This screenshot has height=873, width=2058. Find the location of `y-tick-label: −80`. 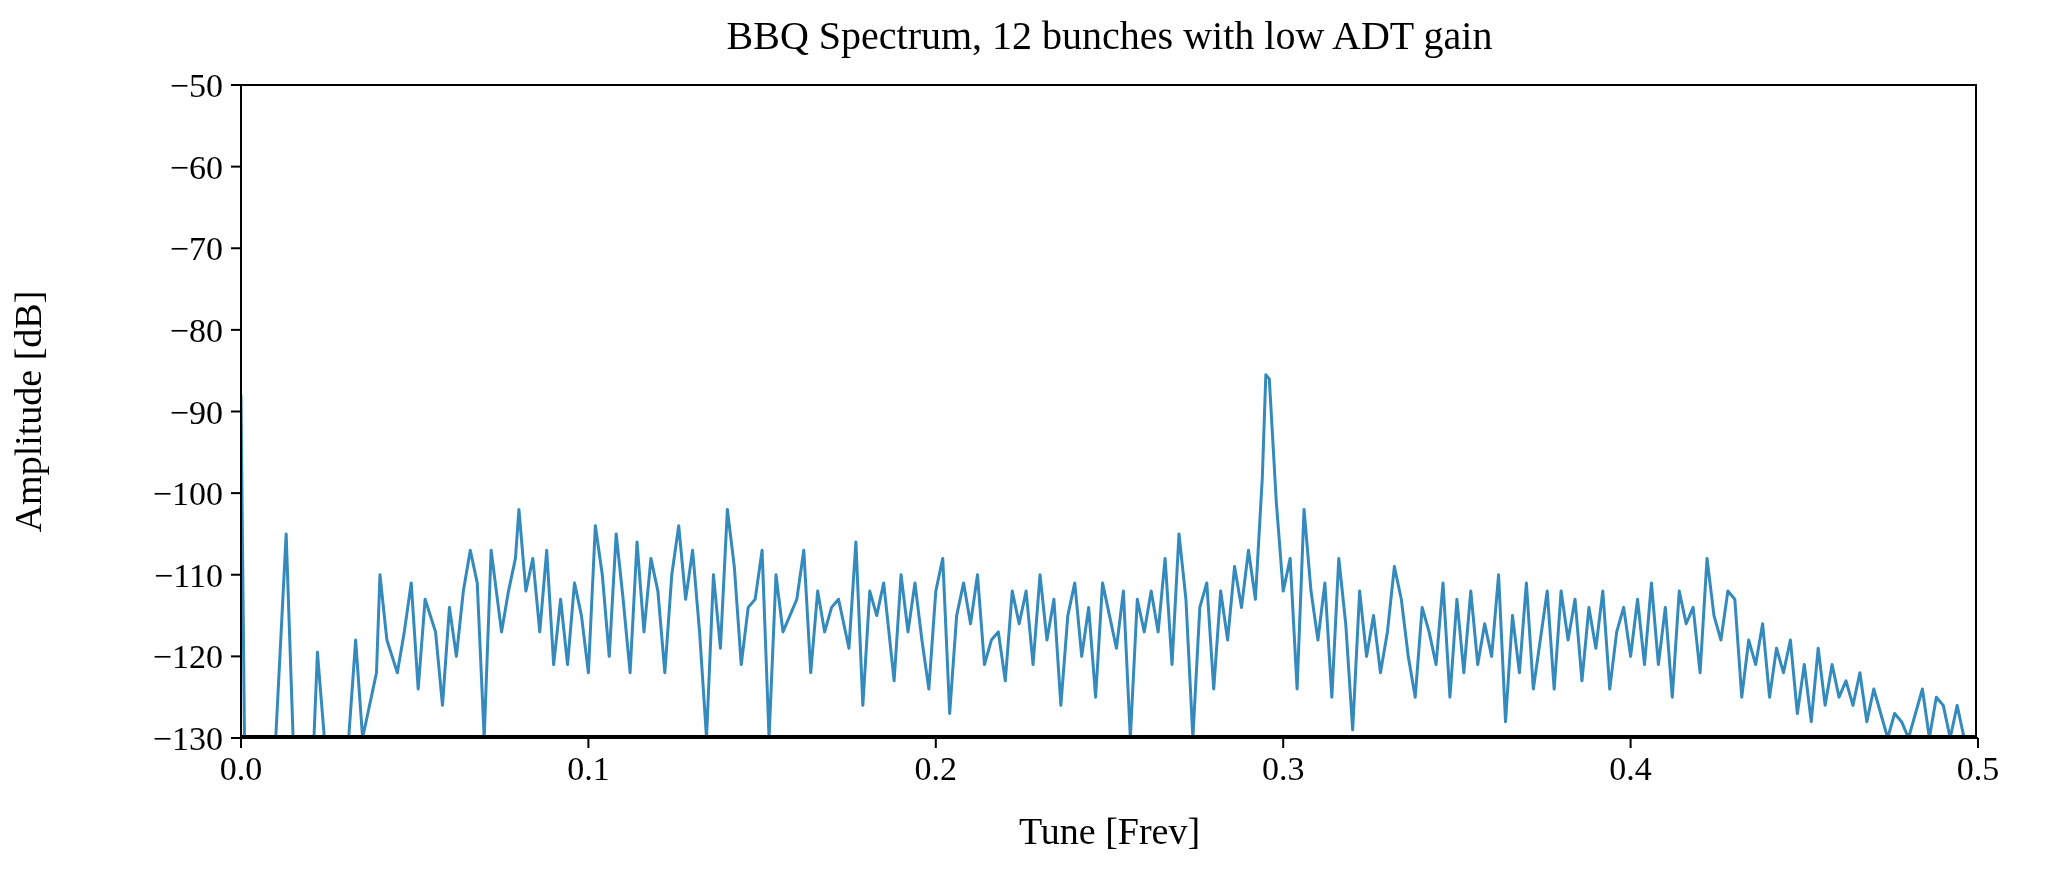

y-tick-label: −80 is located at coordinates (196, 330).